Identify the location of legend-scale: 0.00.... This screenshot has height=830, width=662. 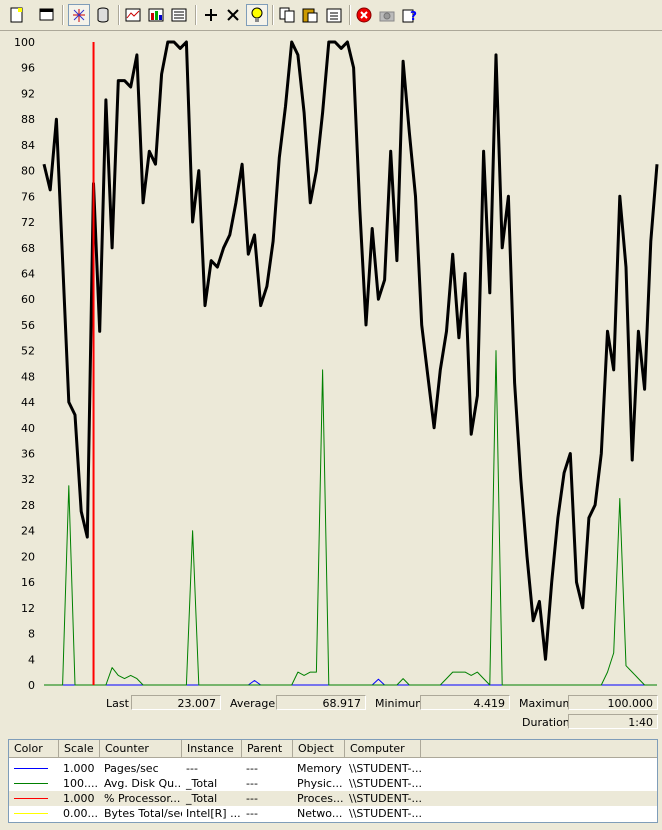
(80, 813).